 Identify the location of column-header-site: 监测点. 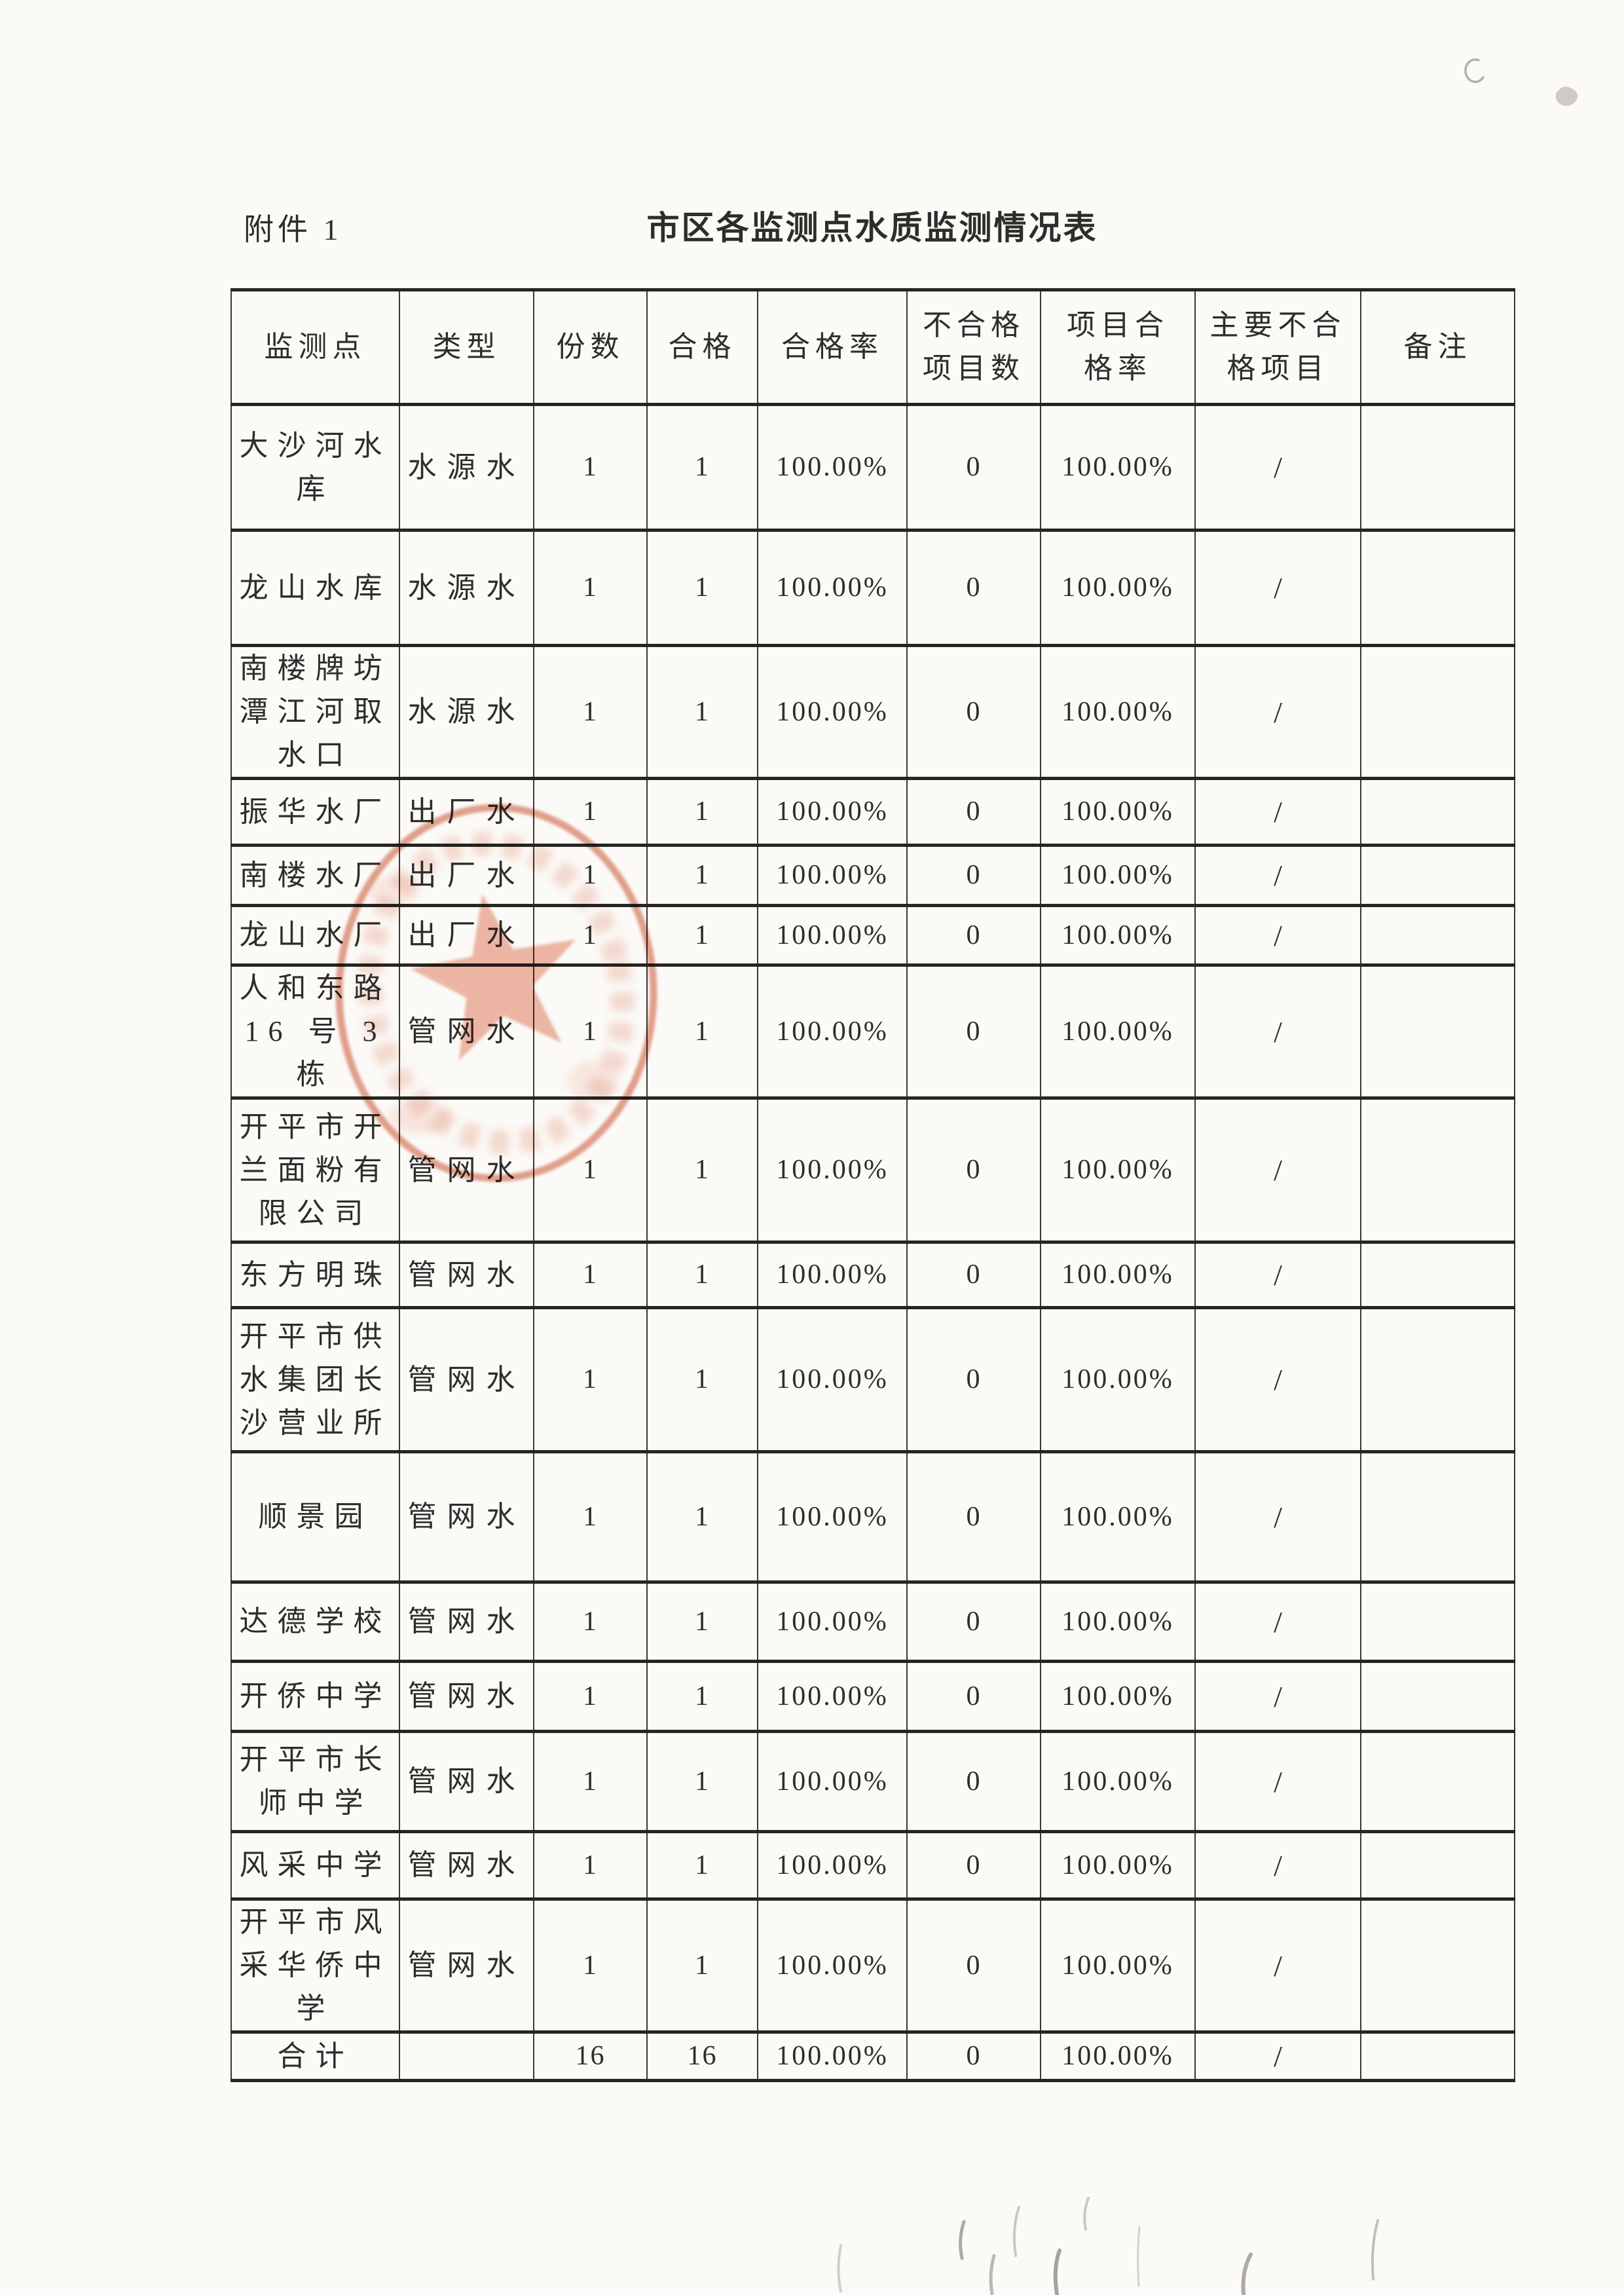
(315, 347).